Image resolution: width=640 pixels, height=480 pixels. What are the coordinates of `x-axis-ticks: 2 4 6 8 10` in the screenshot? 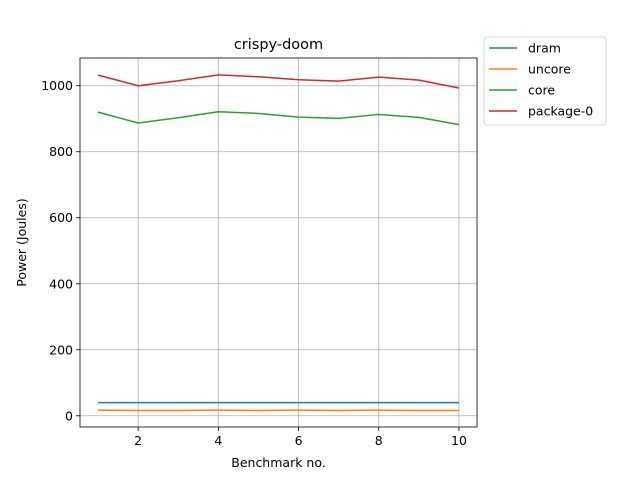 It's located at (300, 437).